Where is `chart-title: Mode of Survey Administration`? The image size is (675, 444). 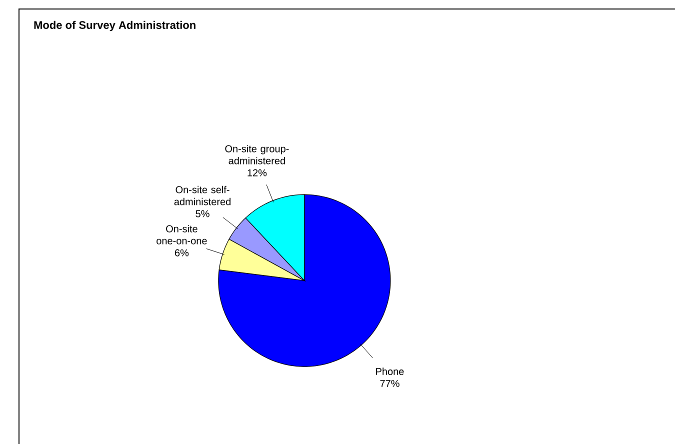
chart-title: Mode of Survey Administration is located at coordinates (115, 26).